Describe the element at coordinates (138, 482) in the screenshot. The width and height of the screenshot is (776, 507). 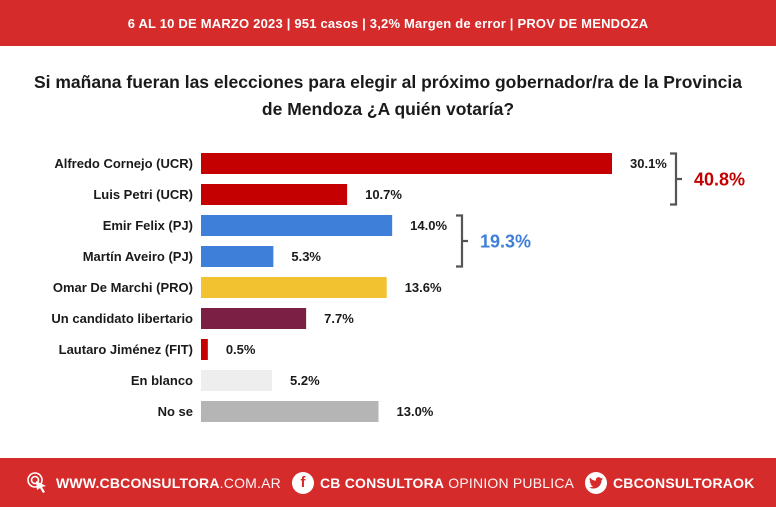
I see `web-text-bold: WWW.CBCONSULTORA` at that location.